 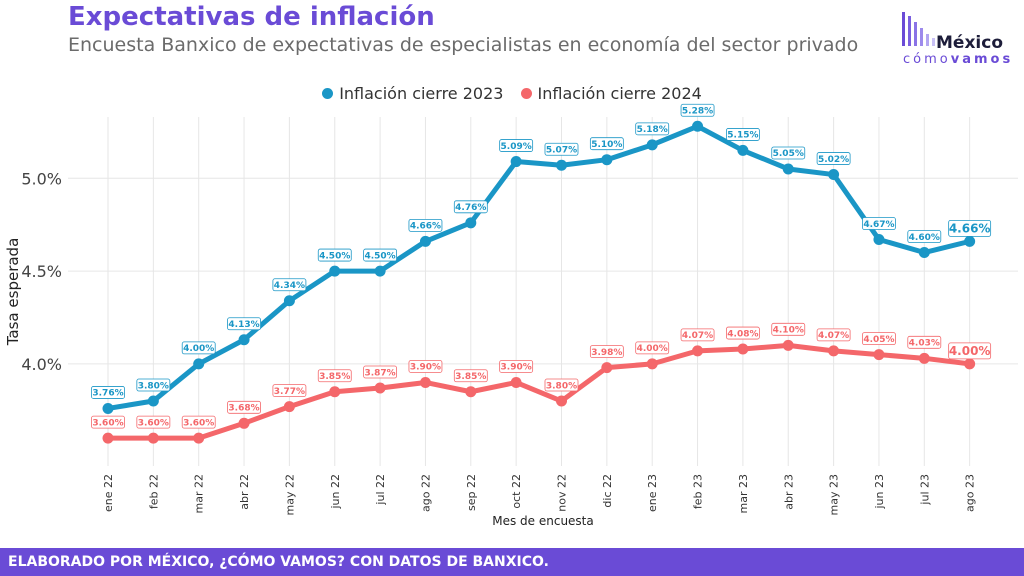 I want to click on data-label-2024: 4.08%, so click(x=742, y=334).